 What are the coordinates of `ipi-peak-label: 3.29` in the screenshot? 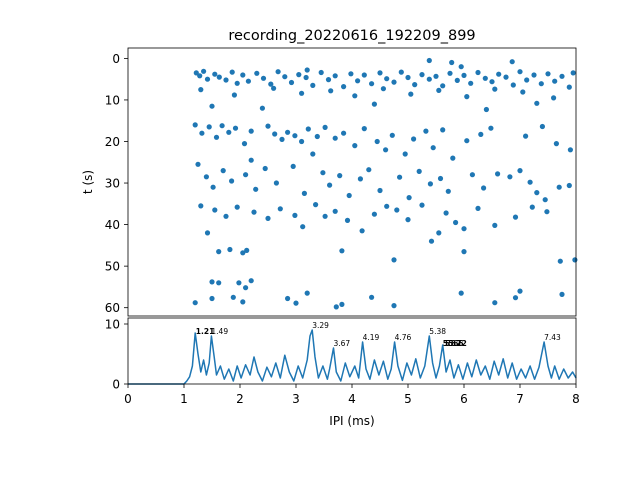 It's located at (320, 325).